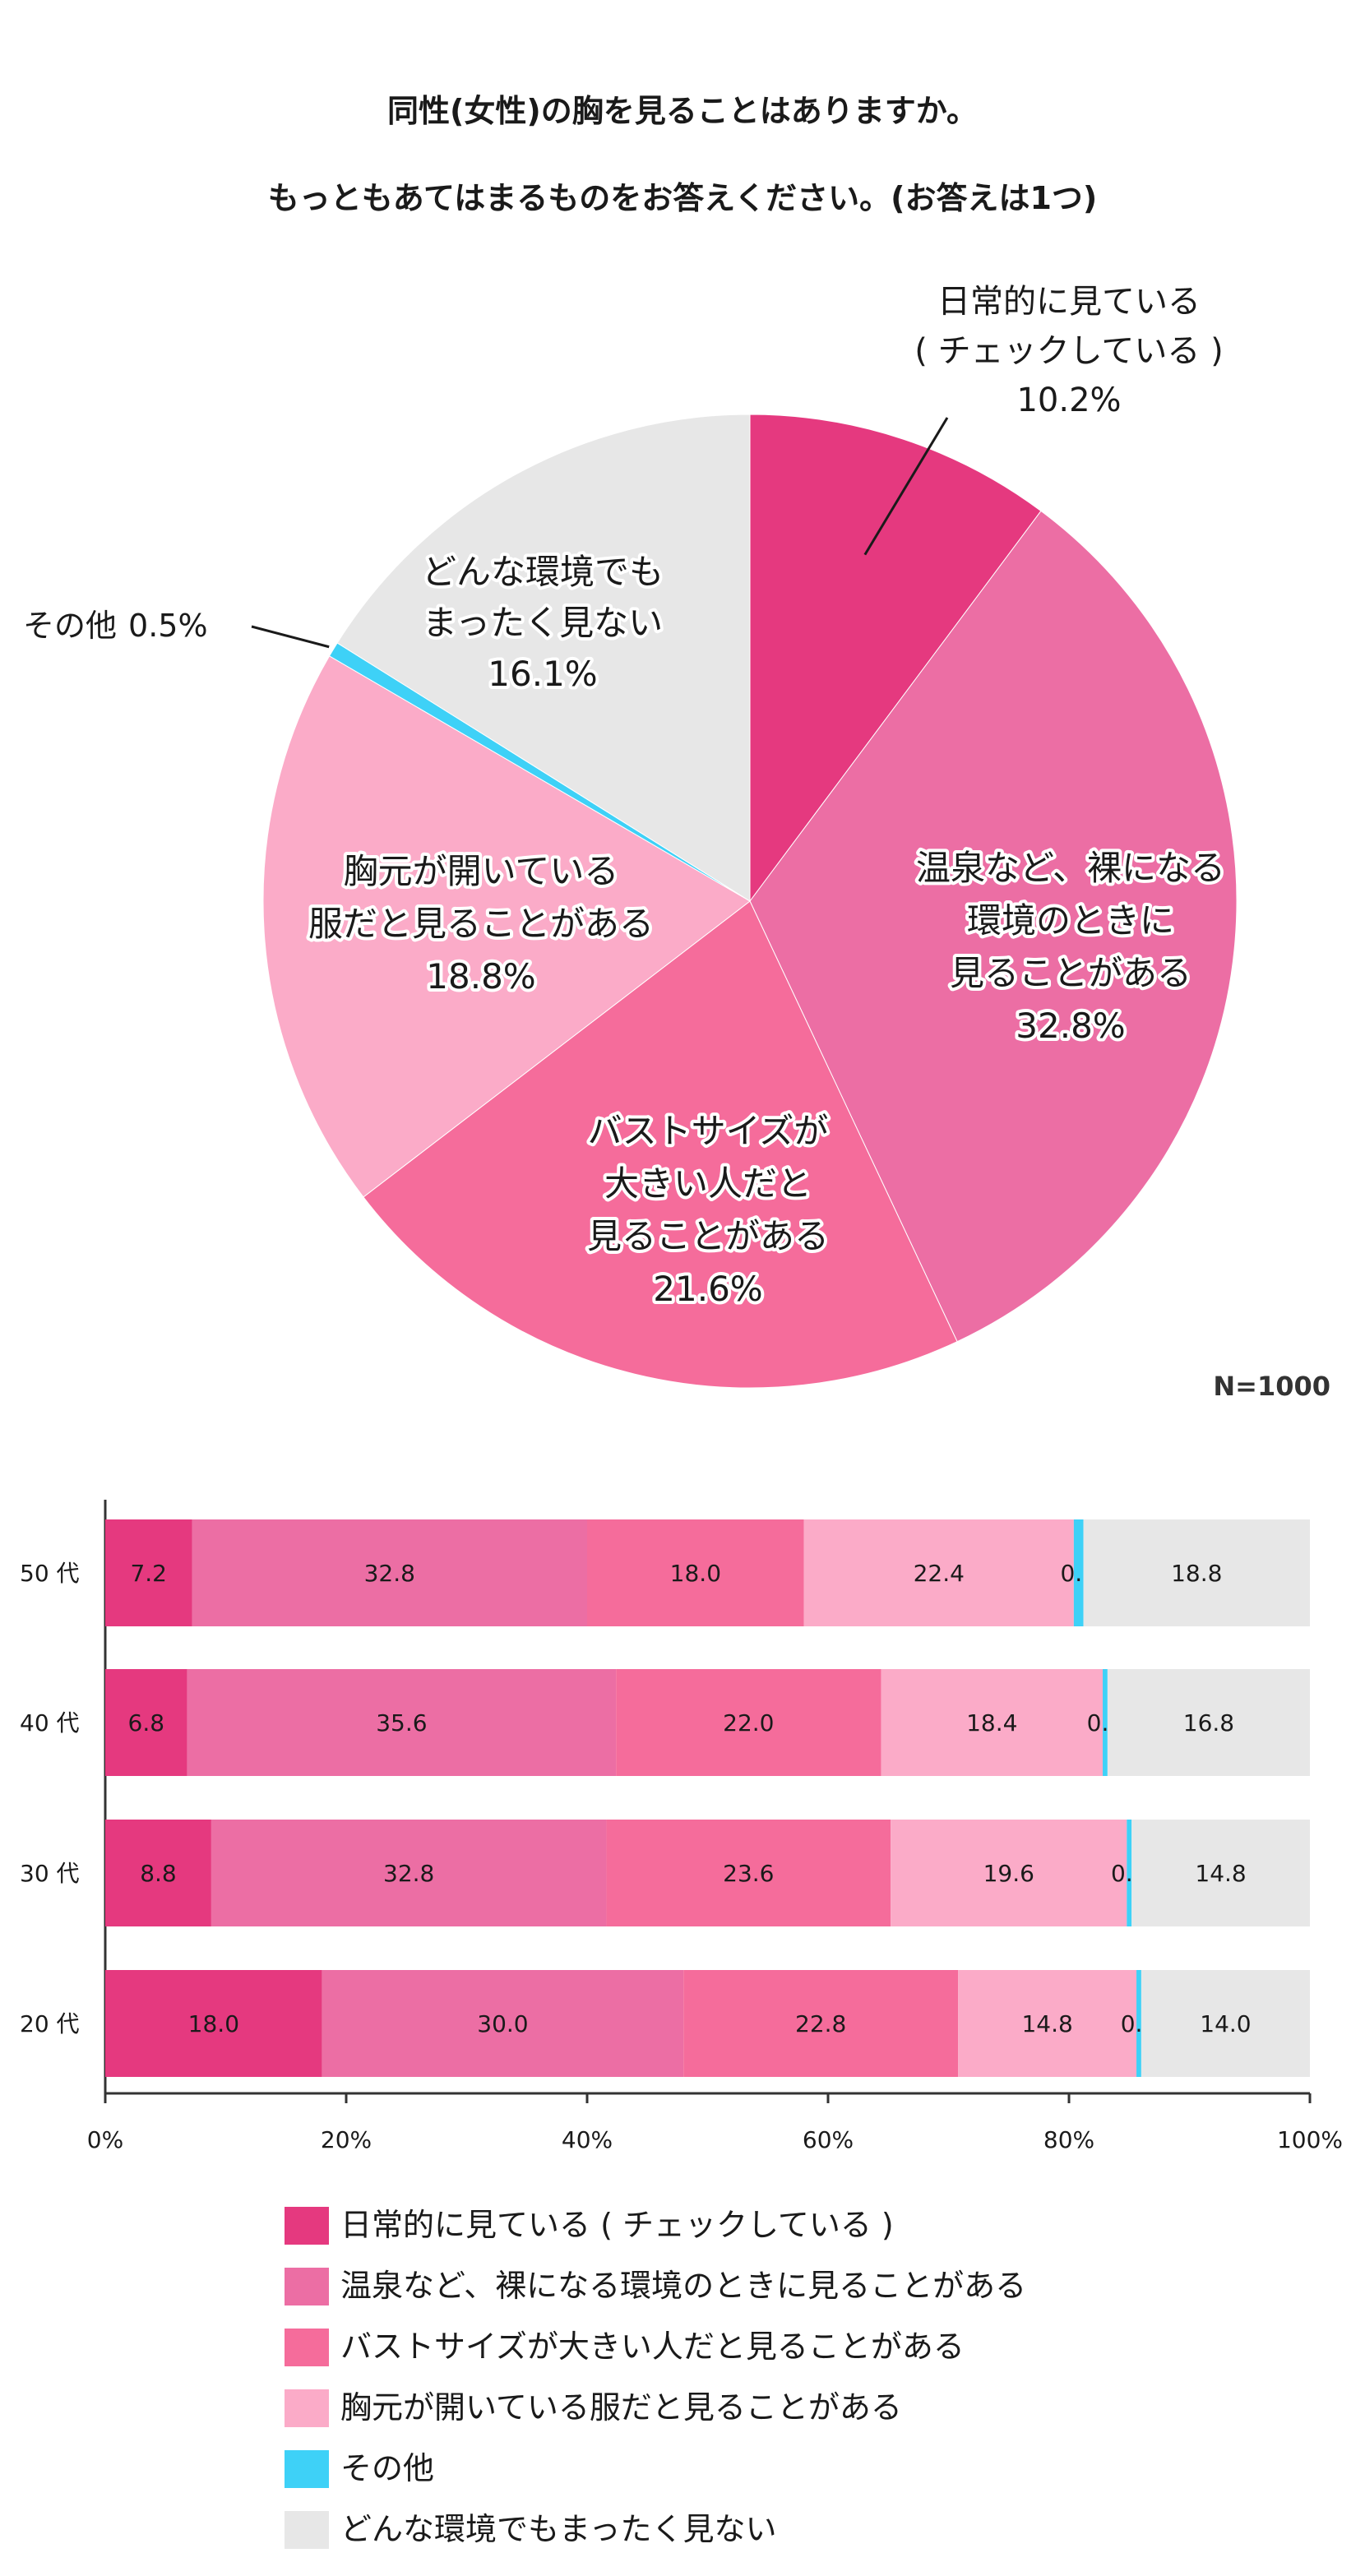  Describe the element at coordinates (481, 871) in the screenshot. I see `pie-slice-label: 胸元が開いている` at that location.